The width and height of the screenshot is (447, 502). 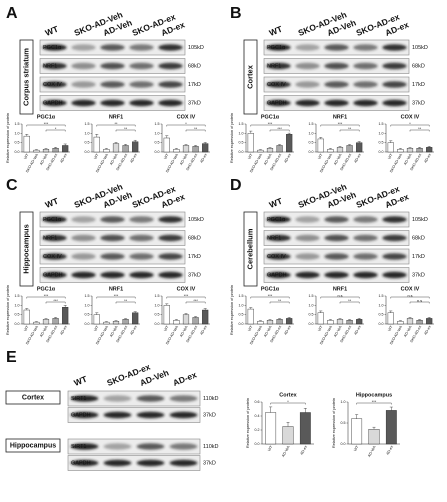 What do you see at coordinates (236, 185) in the screenshot?
I see `panel-letter: D` at bounding box center [236, 185].